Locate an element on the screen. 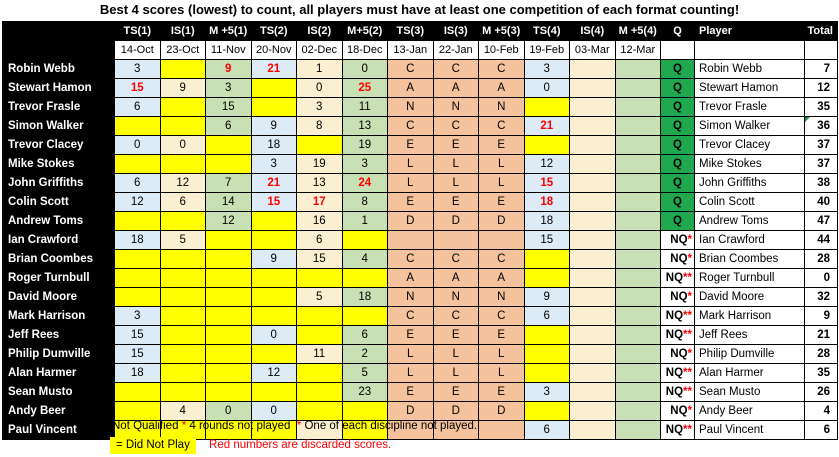 The height and width of the screenshot is (457, 839). score-cell: 8 is located at coordinates (319, 126).